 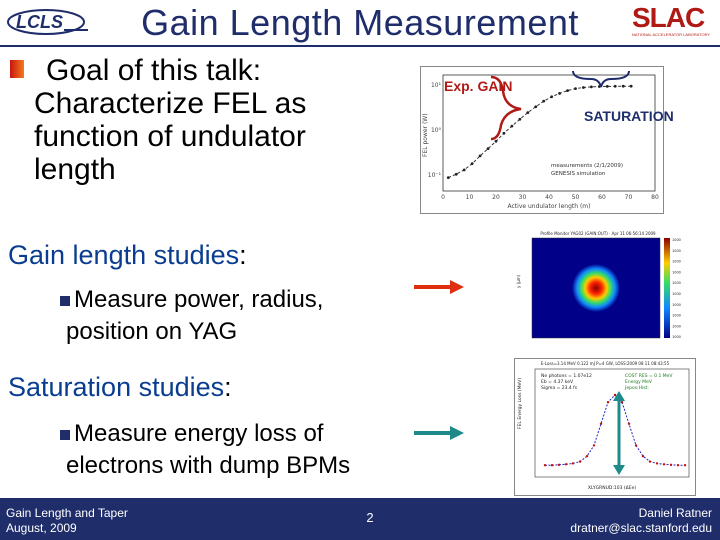 What do you see at coordinates (243, 255) in the screenshot?
I see `gain-heading-colon: :` at bounding box center [243, 255].